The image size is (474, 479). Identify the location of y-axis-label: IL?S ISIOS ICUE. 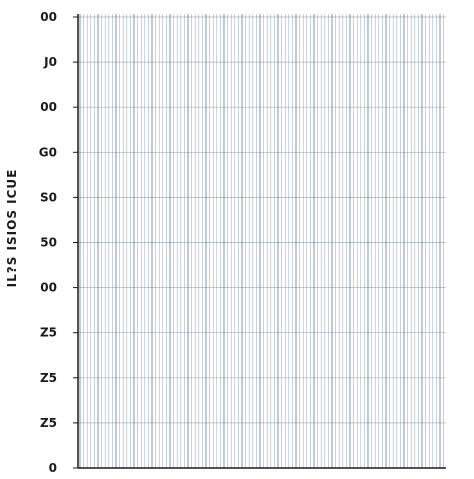
(12, 228).